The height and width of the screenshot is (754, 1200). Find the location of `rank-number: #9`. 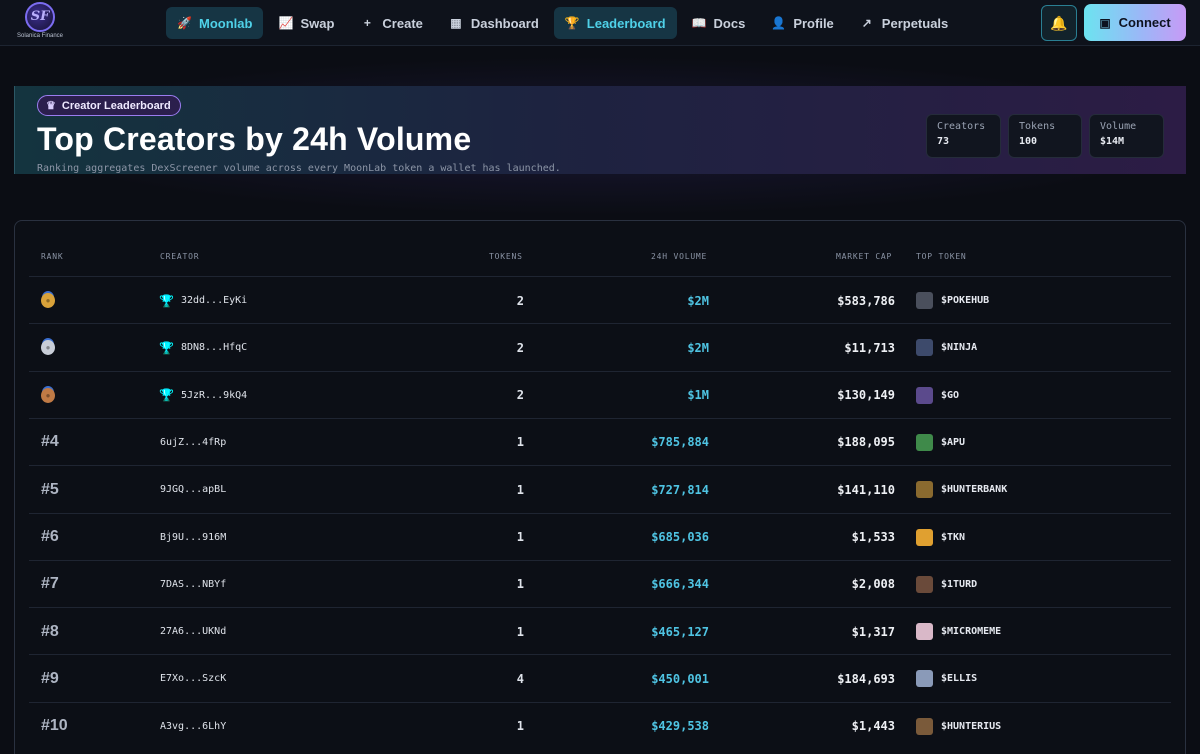

rank-number: #9 is located at coordinates (50, 678).